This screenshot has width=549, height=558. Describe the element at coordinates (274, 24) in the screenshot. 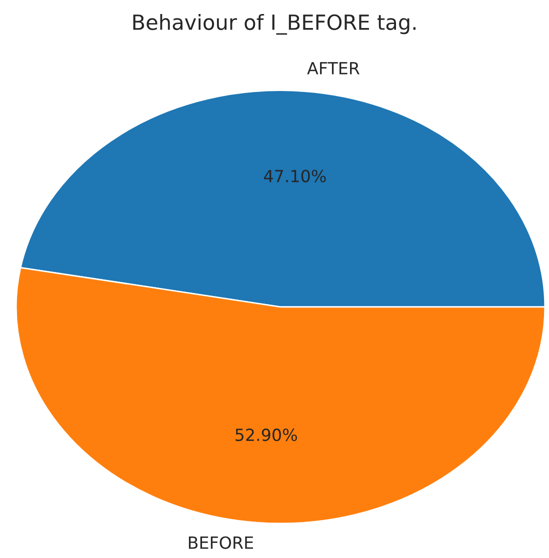

I see `chart-title: Behaviour of I_BEFORE tag.` at that location.